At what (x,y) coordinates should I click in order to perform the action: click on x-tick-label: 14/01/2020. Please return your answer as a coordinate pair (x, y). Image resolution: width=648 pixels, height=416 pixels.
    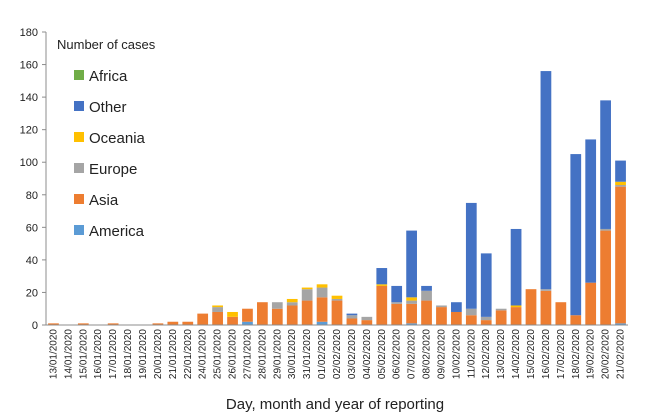
    Looking at the image, I should click on (68, 354).